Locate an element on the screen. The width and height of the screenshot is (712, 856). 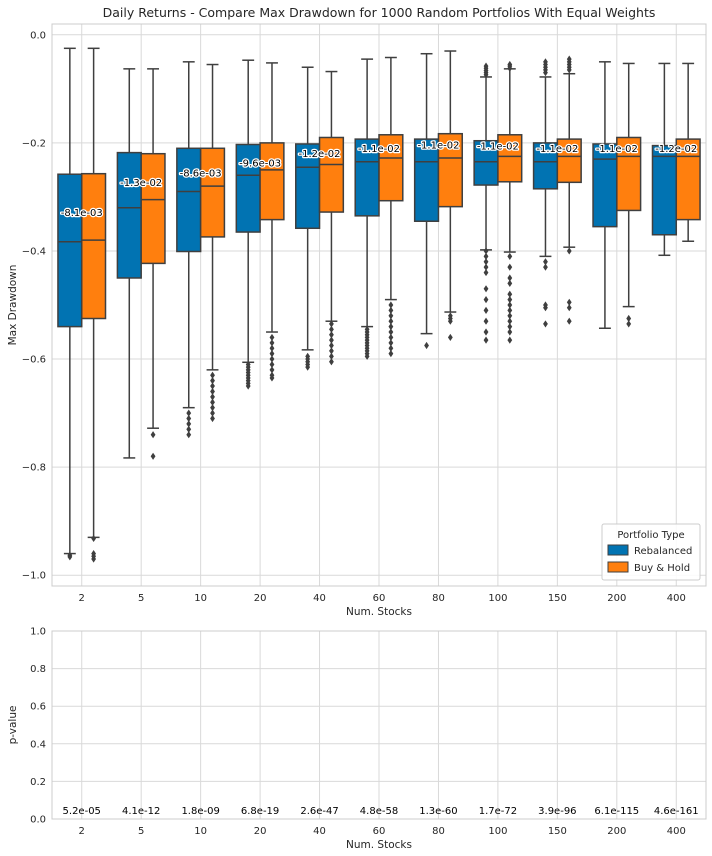
y-tick-label: 0.6 is located at coordinates (38, 707).